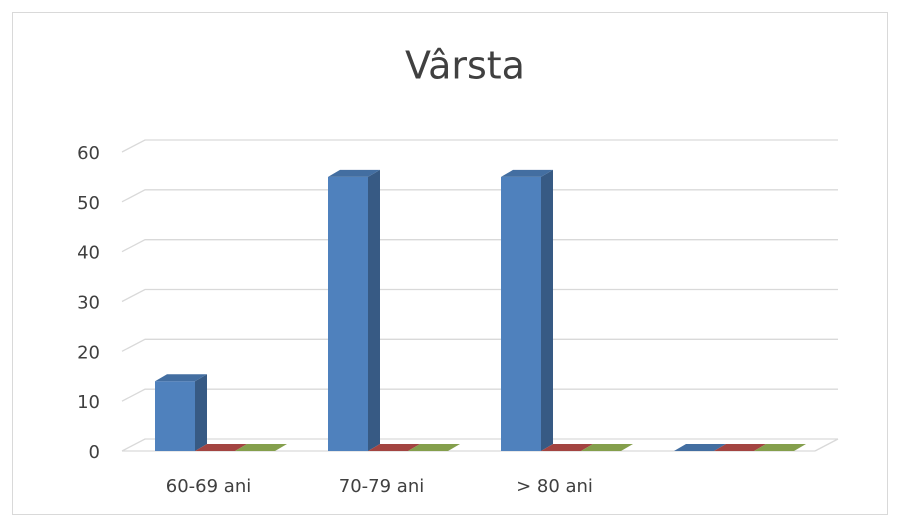 The image size is (899, 519). What do you see at coordinates (381, 486) in the screenshot?
I see `x-tick-label: 70-79 ani` at bounding box center [381, 486].